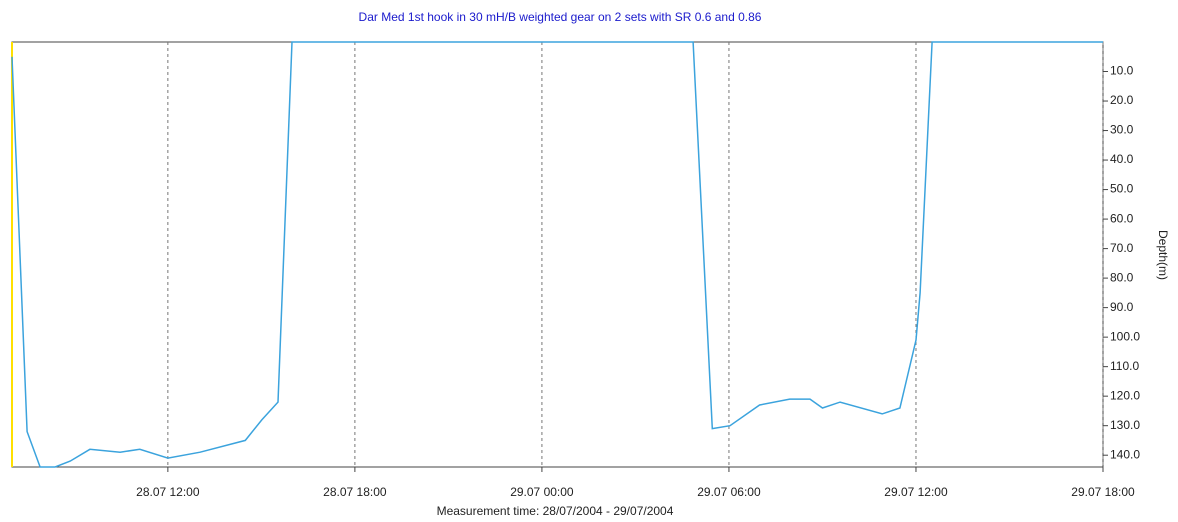  Describe the element at coordinates (1103, 492) in the screenshot. I see `x-tick-label: 29.07 18:00` at that location.